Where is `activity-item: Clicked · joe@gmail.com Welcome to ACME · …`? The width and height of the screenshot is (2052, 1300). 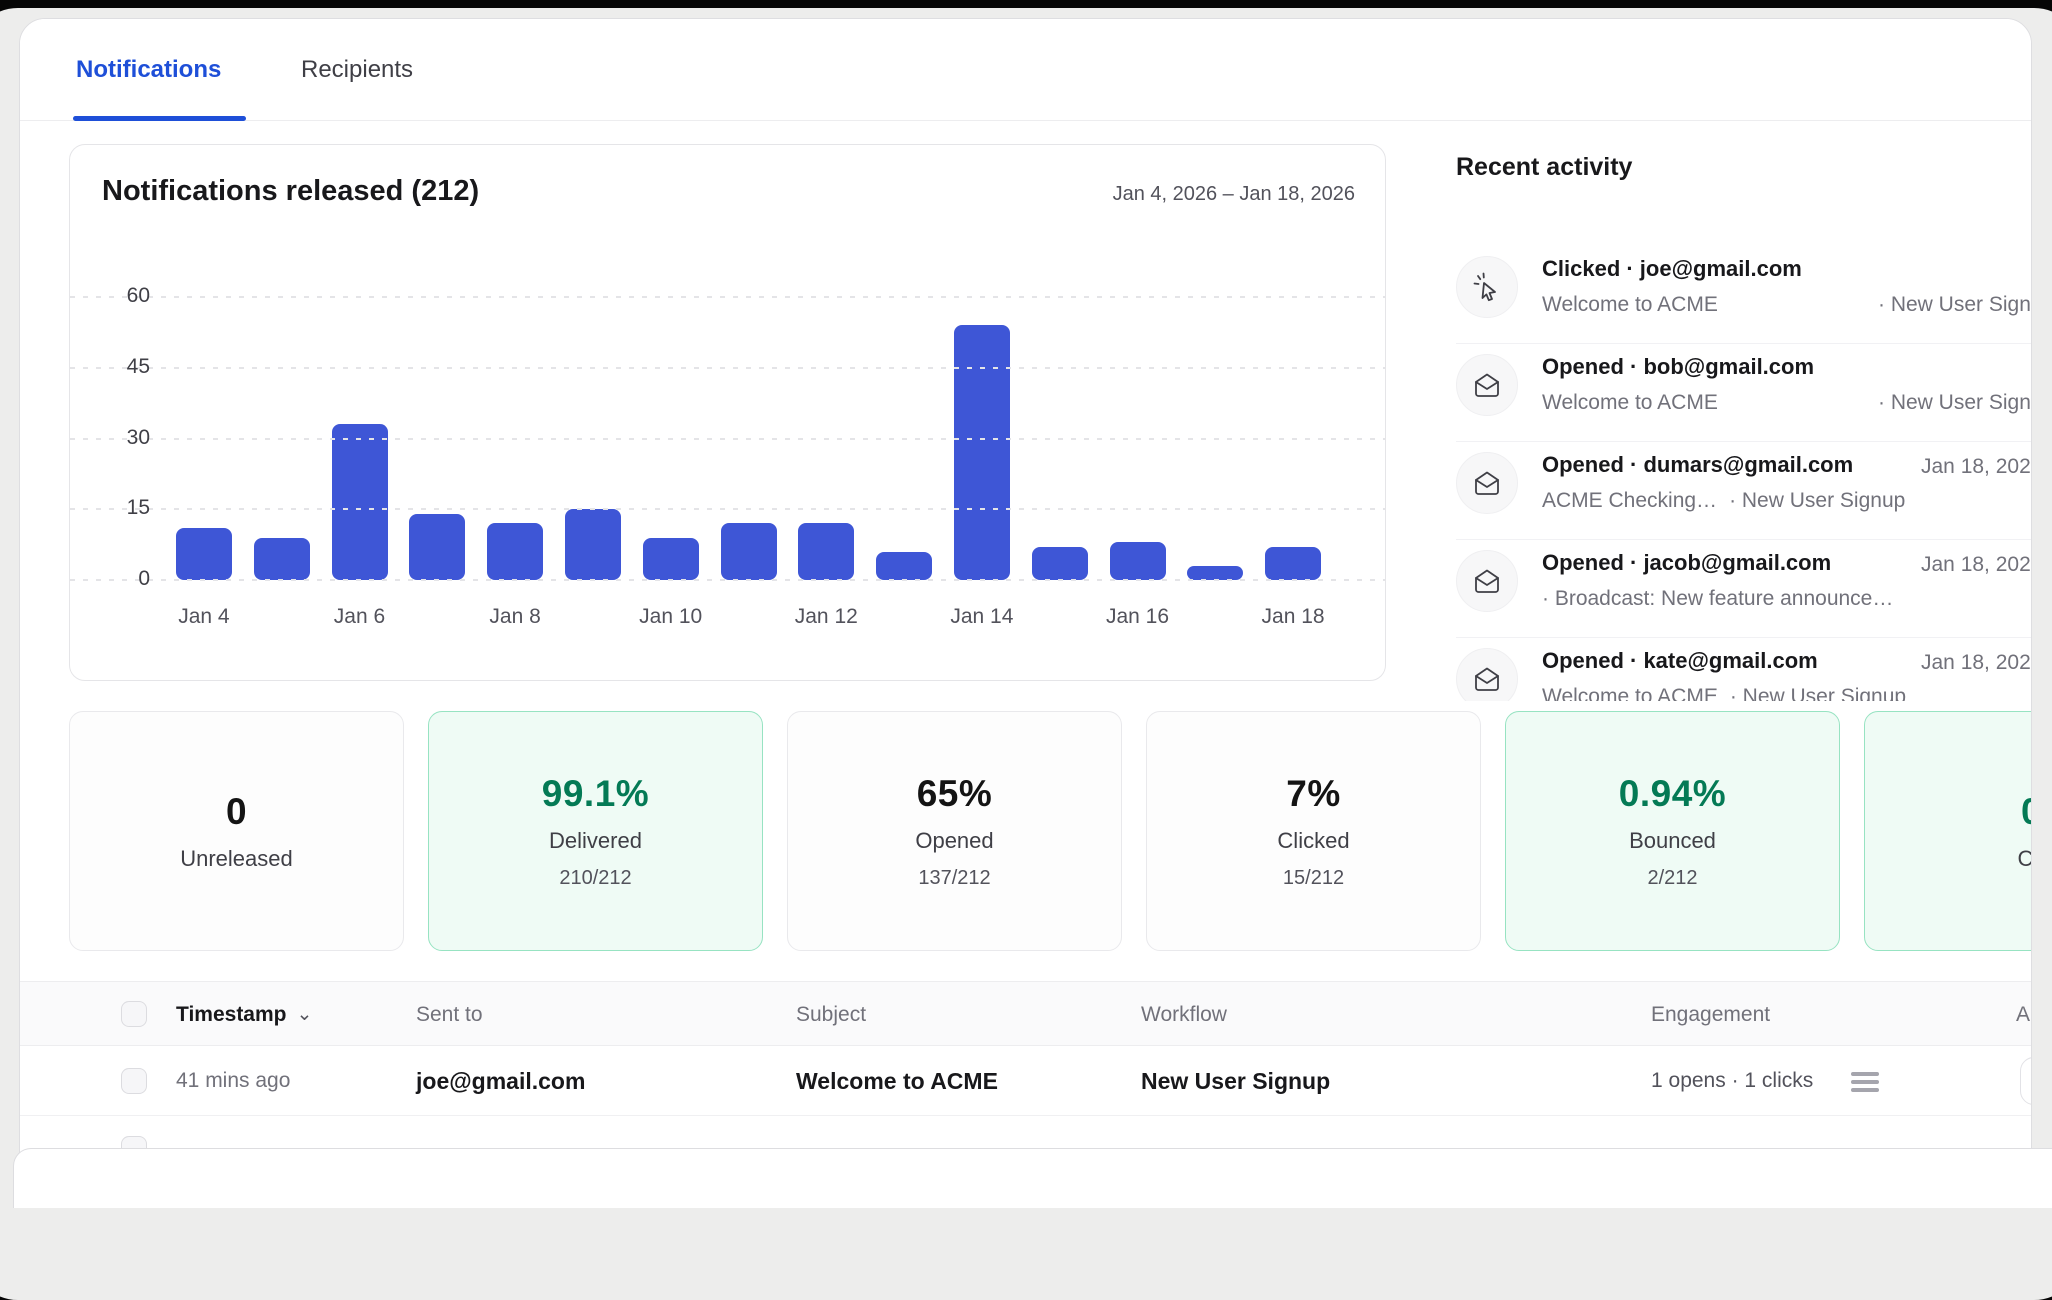 activity-item: Clicked · joe@gmail.com Welcome to ACME · … is located at coordinates (1743, 295).